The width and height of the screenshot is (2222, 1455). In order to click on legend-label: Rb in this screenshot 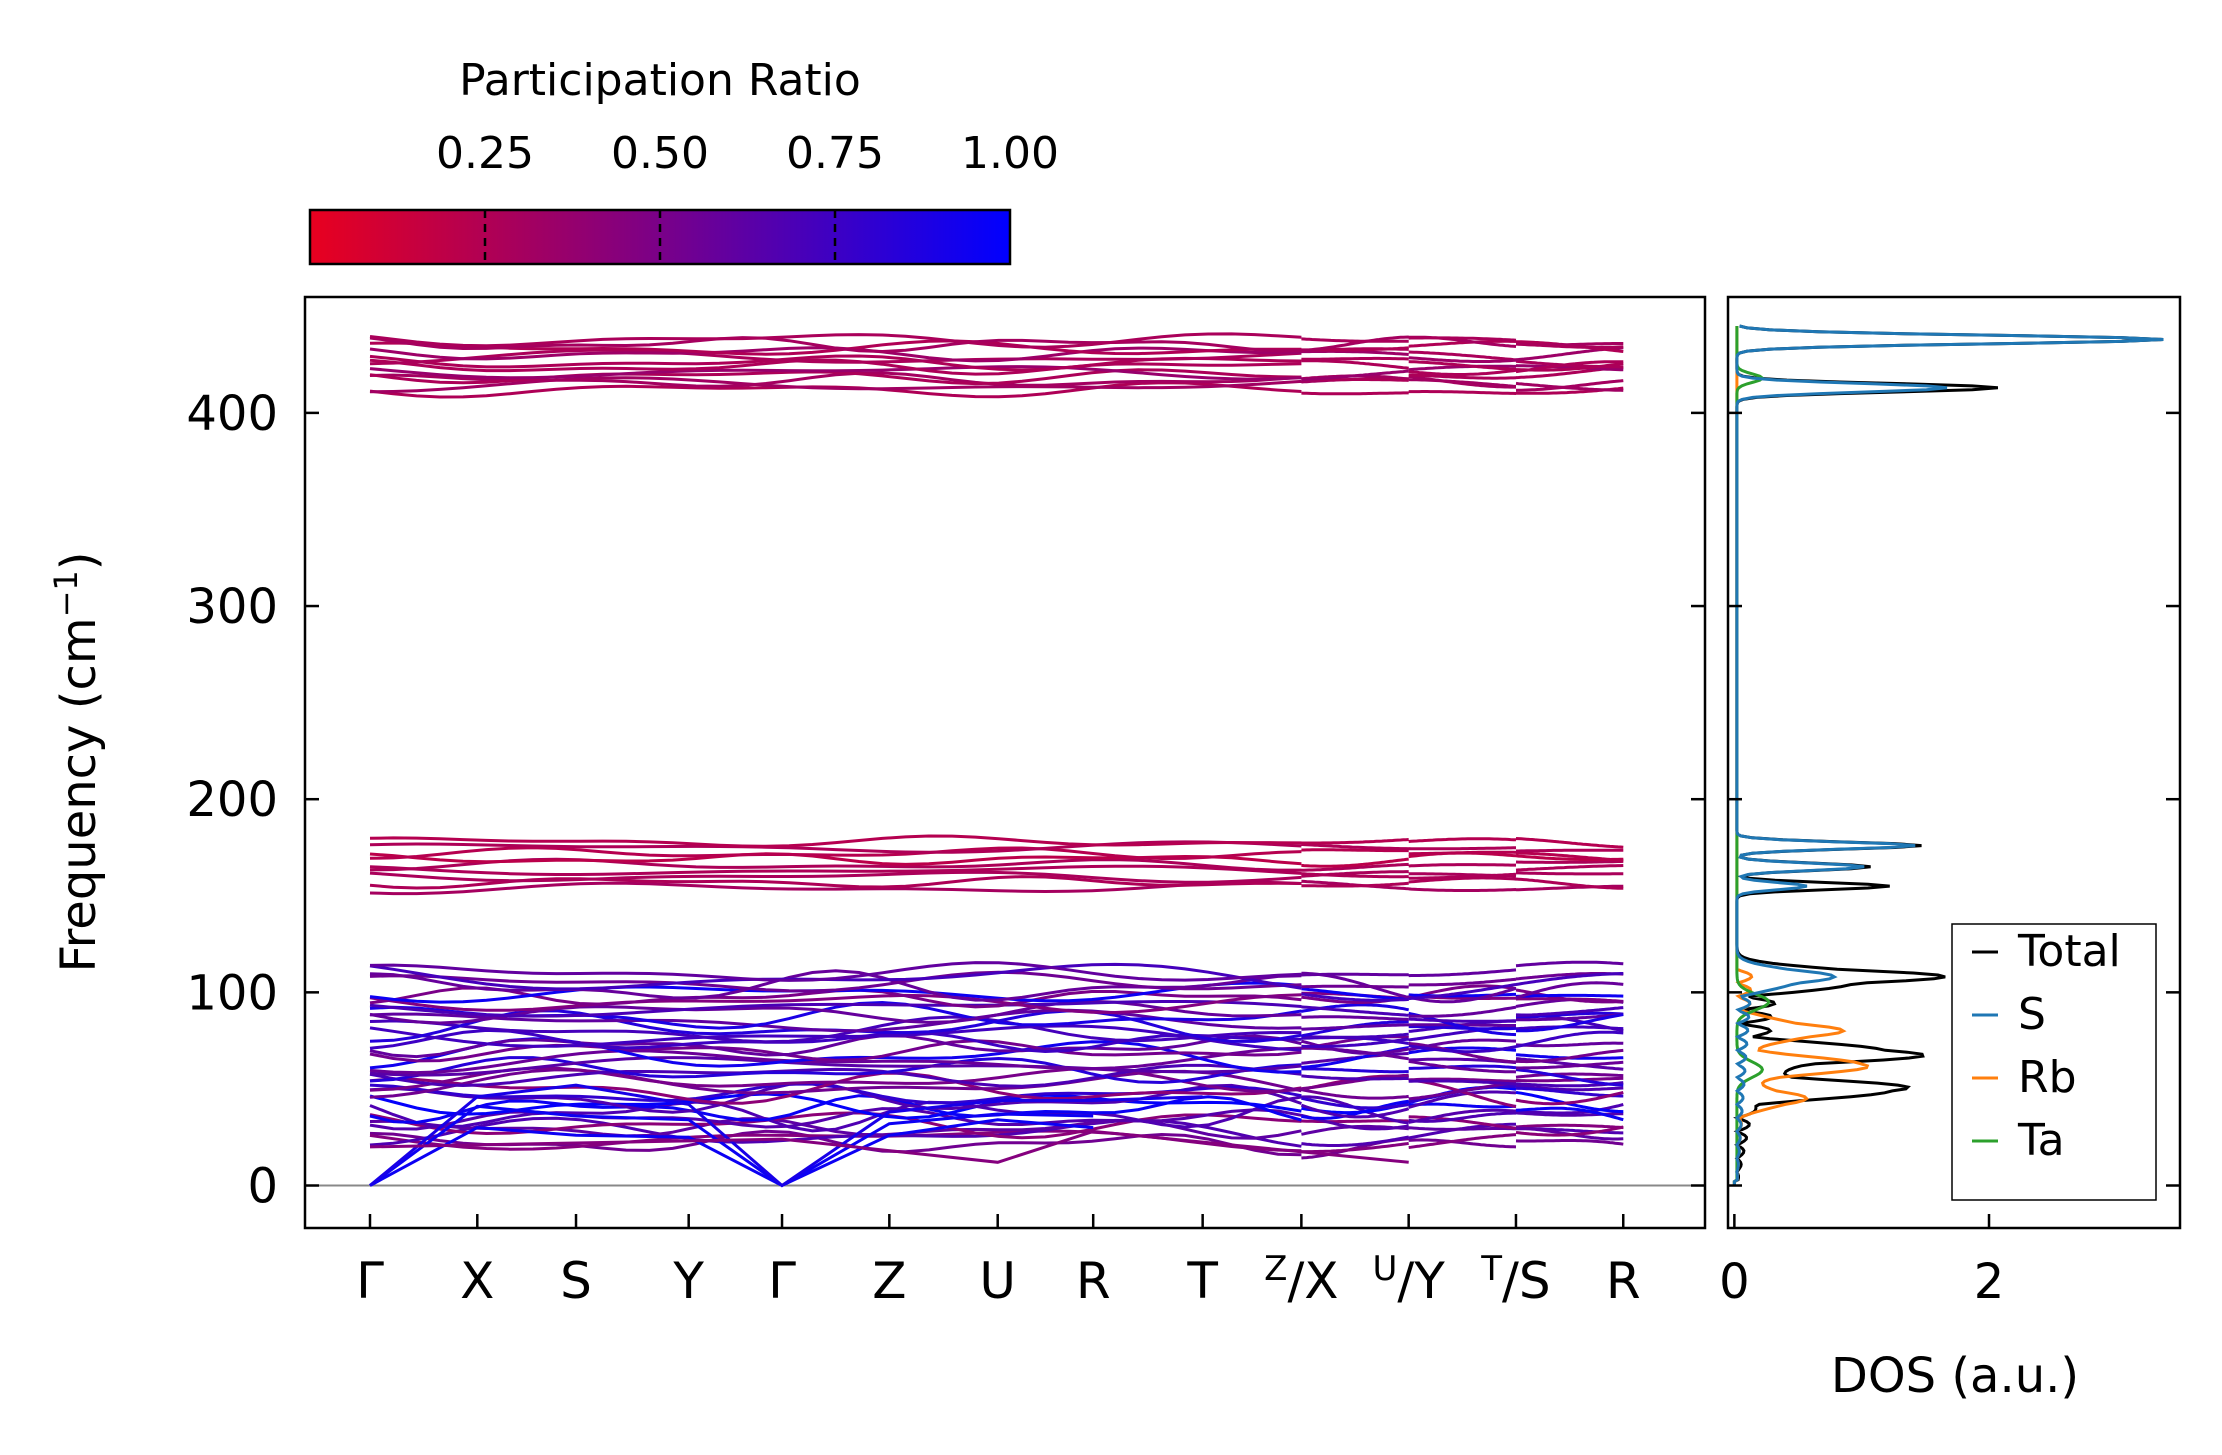, I will do `click(2047, 1077)`.